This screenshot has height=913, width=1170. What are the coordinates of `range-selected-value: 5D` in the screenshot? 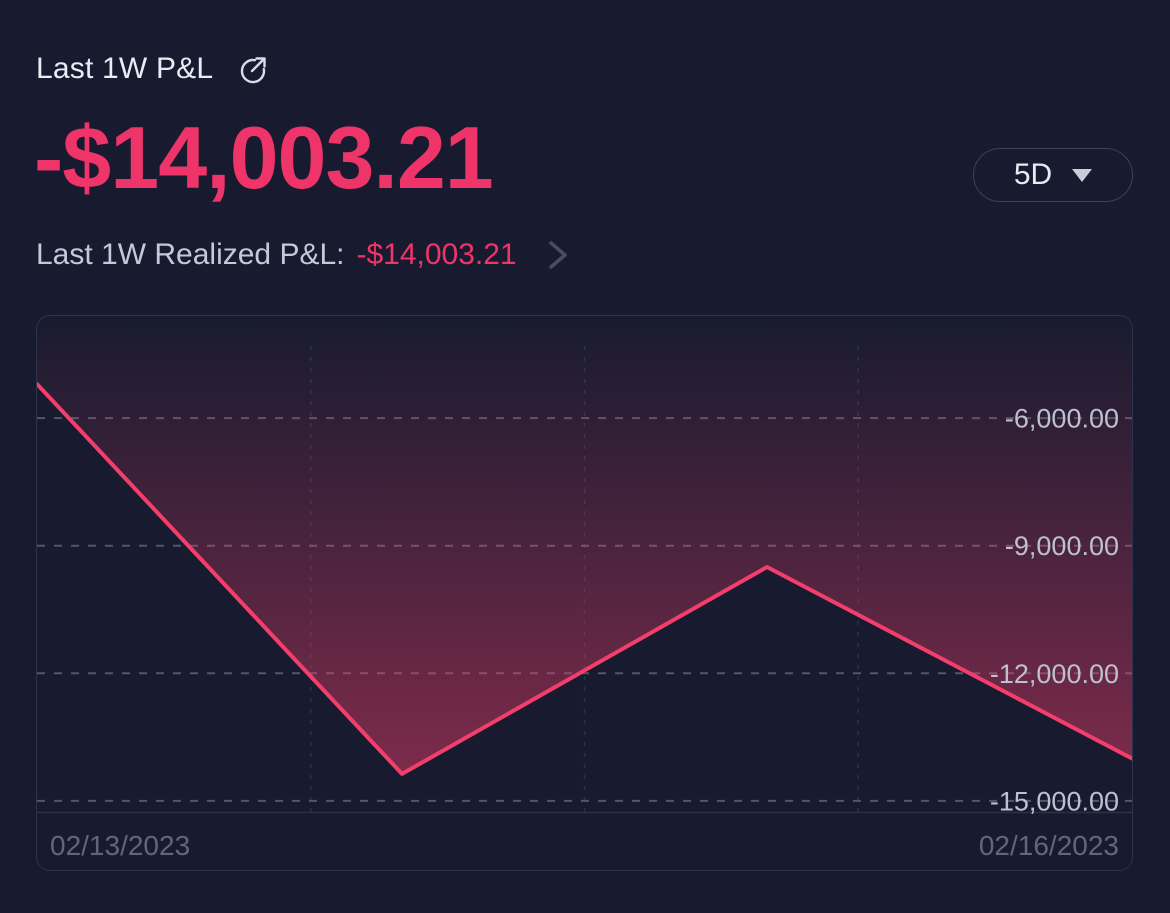 It's located at (1033, 174).